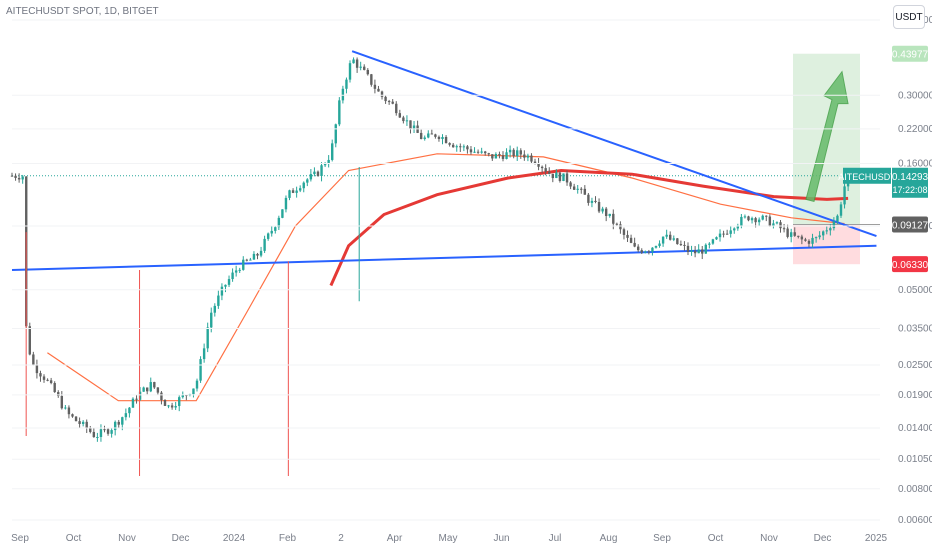 This screenshot has height=550, width=932. I want to click on last-price-symbol: AITECHUSDT, so click(867, 177).